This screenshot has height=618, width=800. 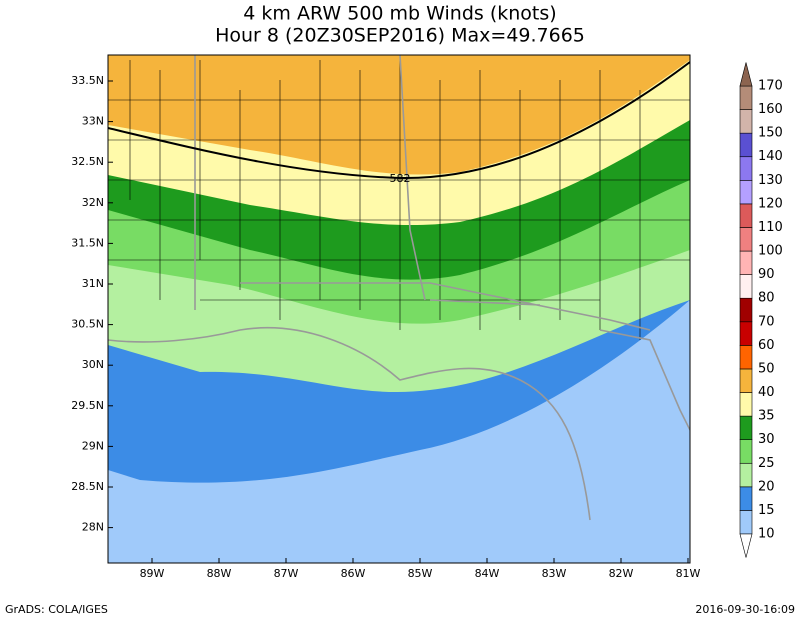 I want to click on lat-label: 28.5N, so click(x=87, y=486).